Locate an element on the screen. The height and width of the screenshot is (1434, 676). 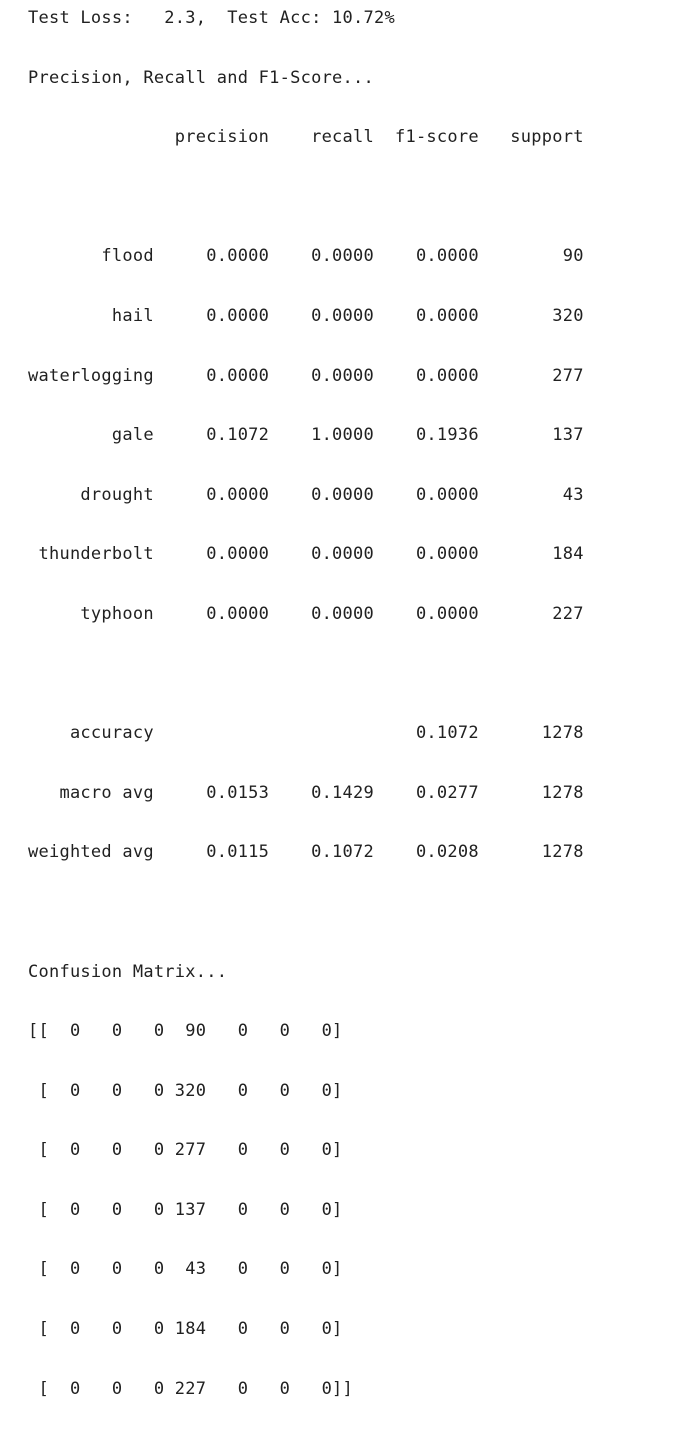
report-row-flood: flood 0.0000 0.0000 0.0000 90 is located at coordinates (306, 256).